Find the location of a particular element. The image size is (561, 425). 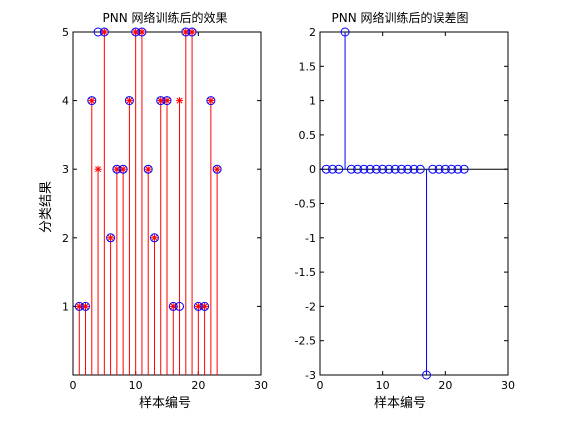

y-tick-label-0-1: 2 is located at coordinates (65, 238).